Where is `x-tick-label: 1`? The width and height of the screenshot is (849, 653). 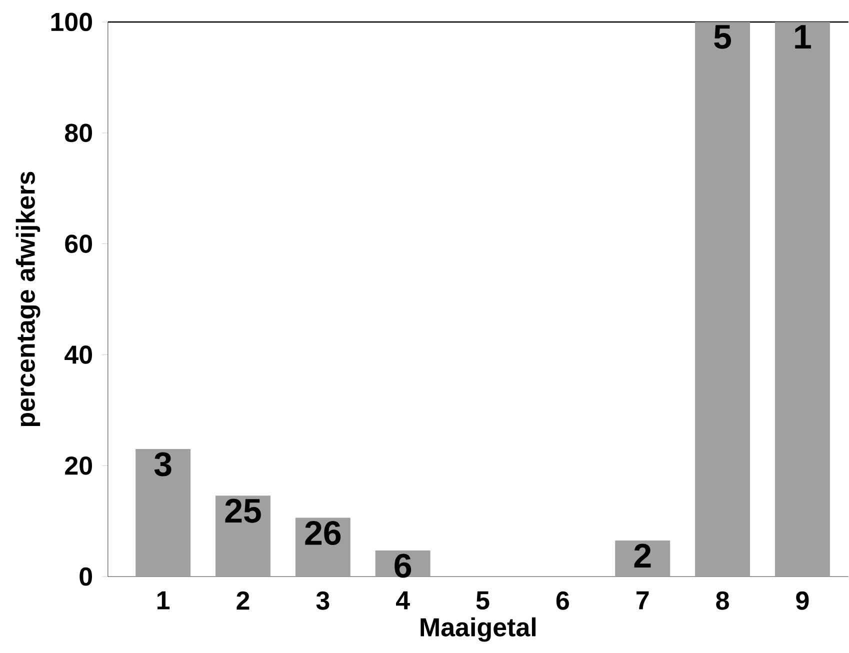 x-tick-label: 1 is located at coordinates (163, 601).